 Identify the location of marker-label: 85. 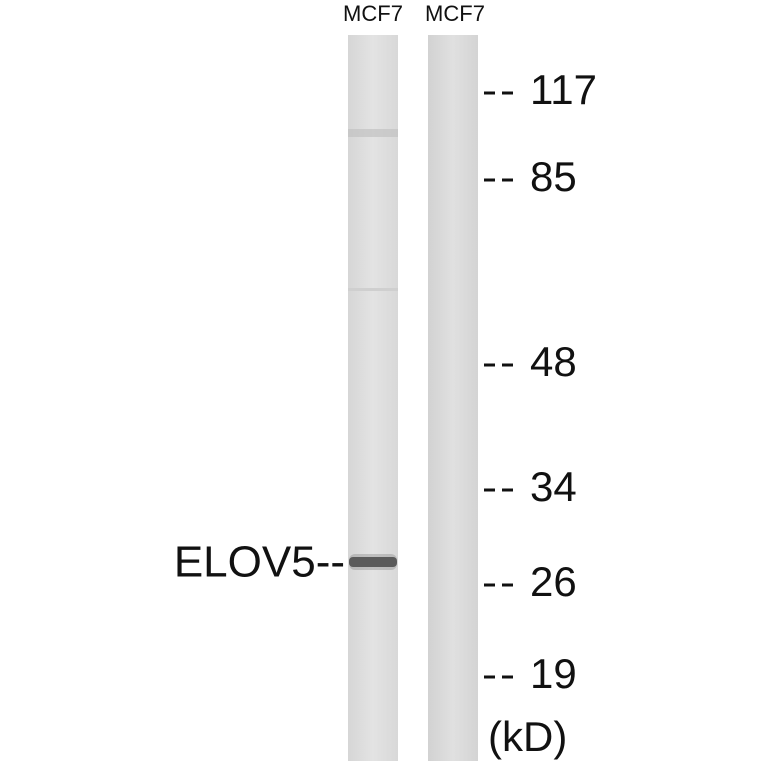
(553, 176).